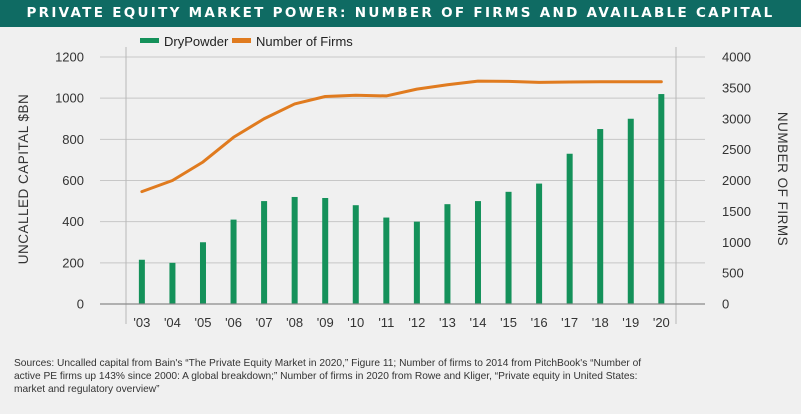 Image resolution: width=801 pixels, height=414 pixels. Describe the element at coordinates (736, 242) in the screenshot. I see `y-axis-right-tick-label: 1000` at that location.